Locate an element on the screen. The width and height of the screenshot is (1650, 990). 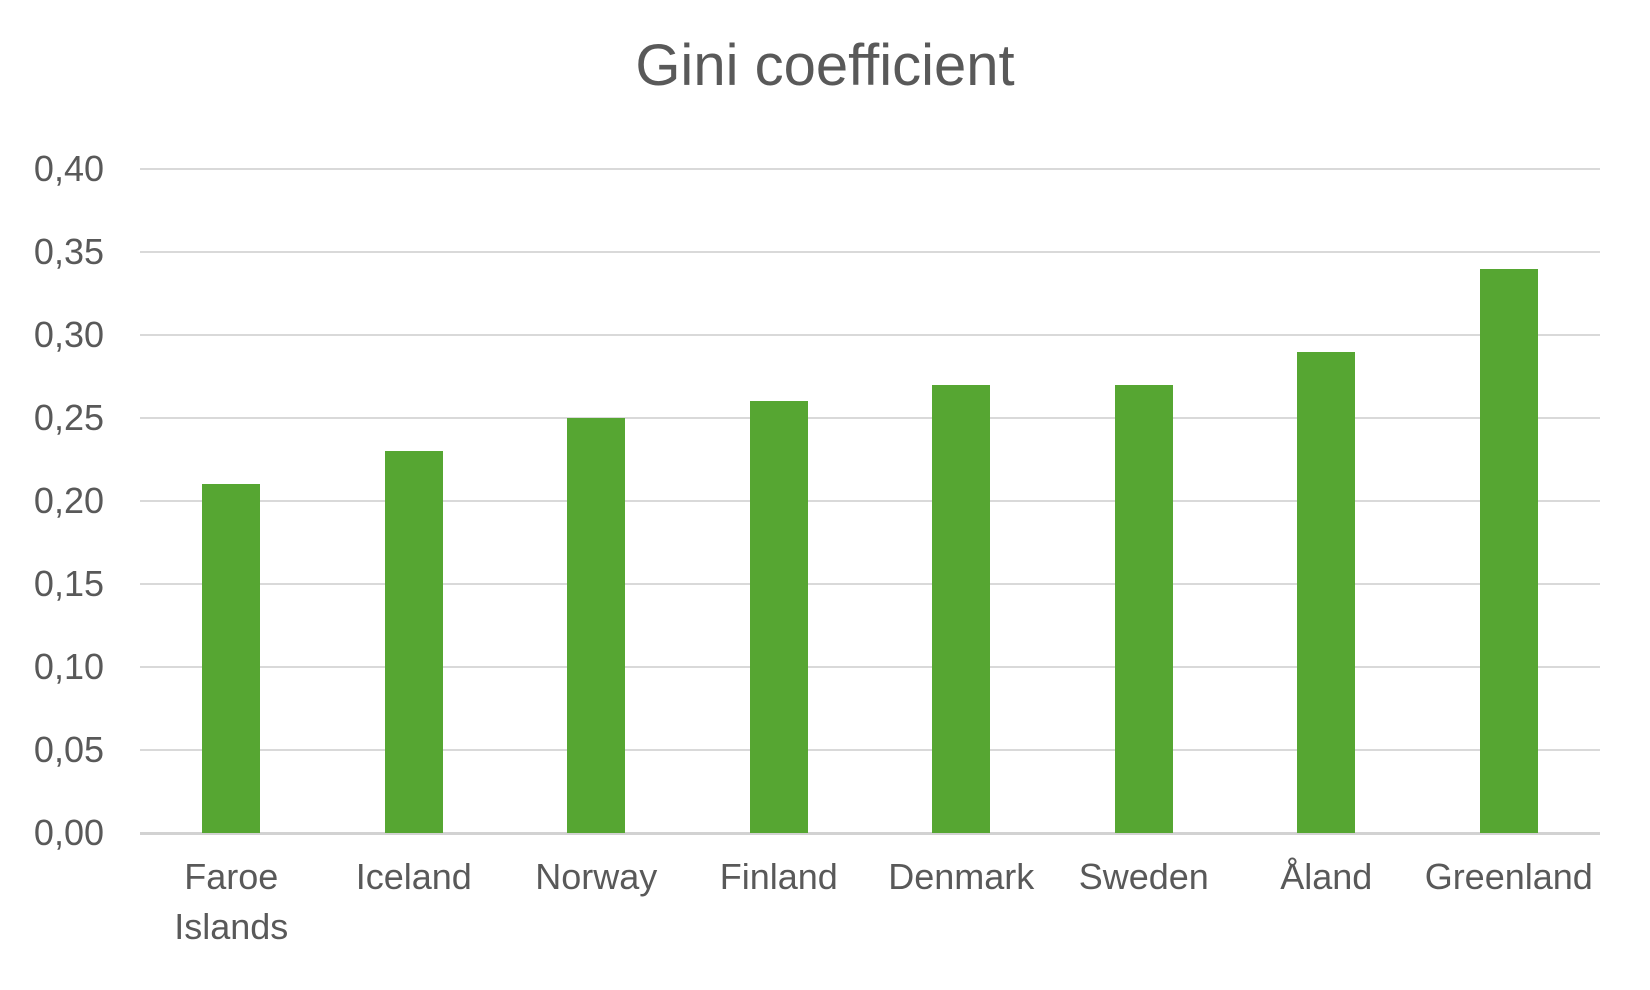
bar-greenland is located at coordinates (1508, 550).